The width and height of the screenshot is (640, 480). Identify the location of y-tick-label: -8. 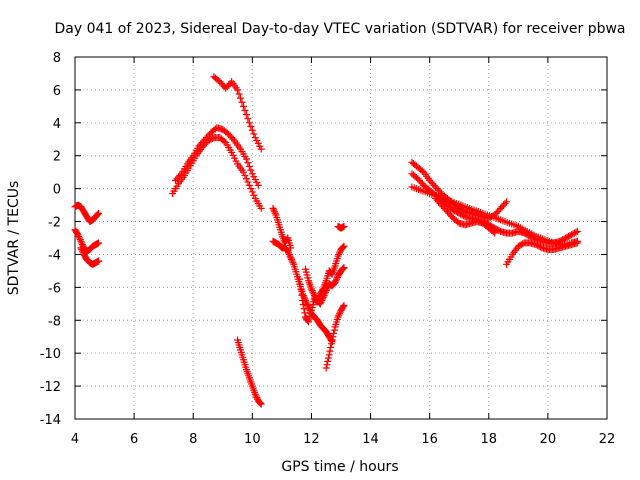
(54, 321).